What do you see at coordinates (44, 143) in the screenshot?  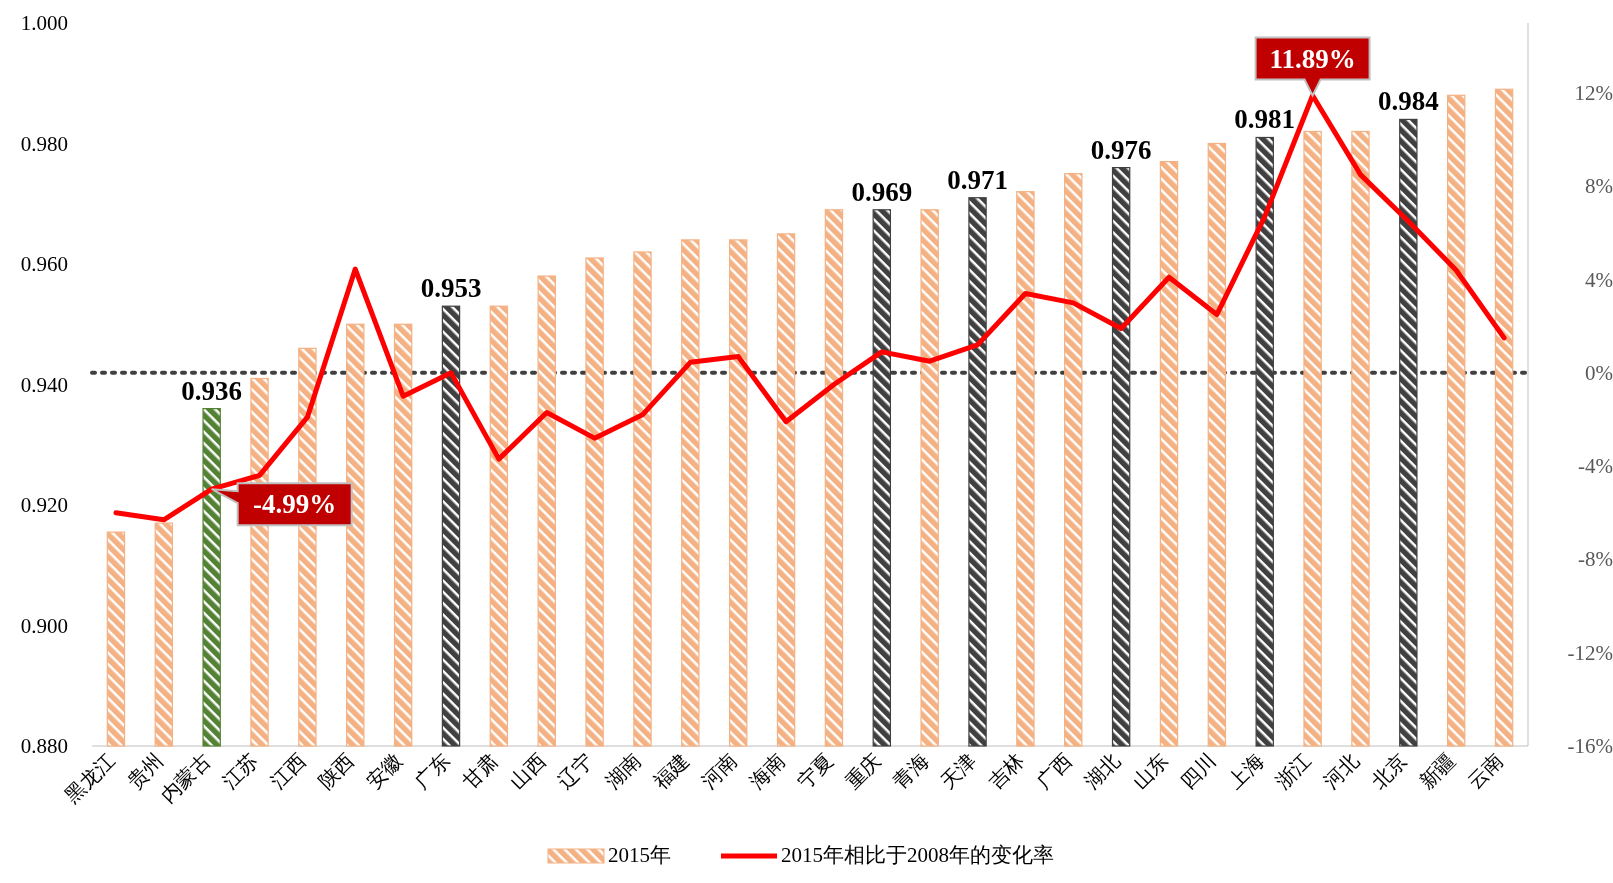 I see `y-tick-label: 0.980` at bounding box center [44, 143].